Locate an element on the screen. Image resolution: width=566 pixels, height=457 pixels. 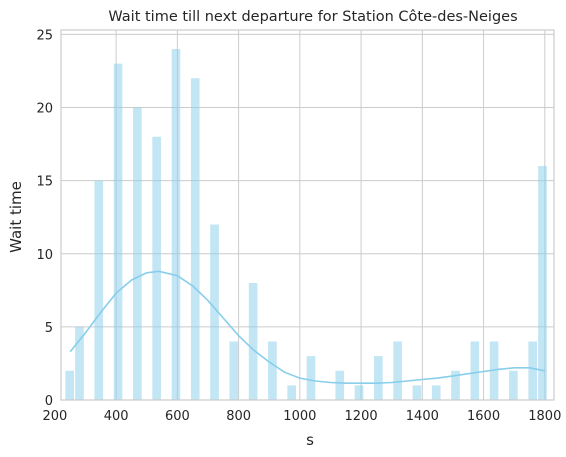
y-tick-label: 25 is located at coordinates (44, 35).